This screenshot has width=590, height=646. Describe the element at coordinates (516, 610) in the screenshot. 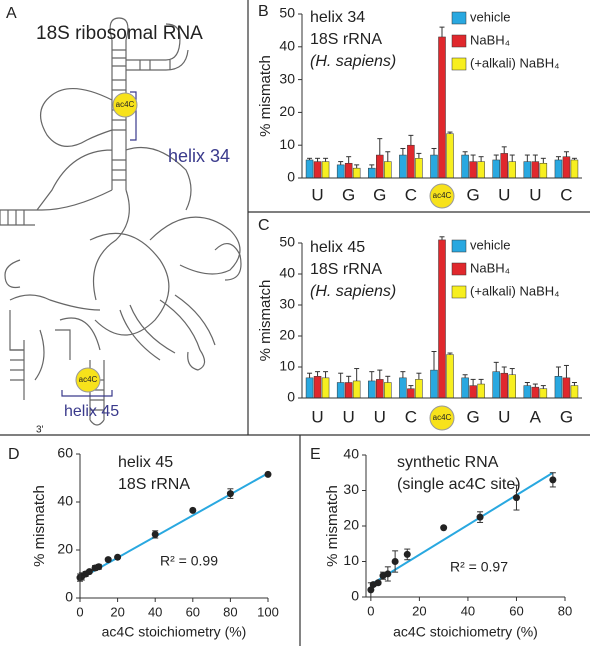

I see `x-tick-label: 60` at that location.